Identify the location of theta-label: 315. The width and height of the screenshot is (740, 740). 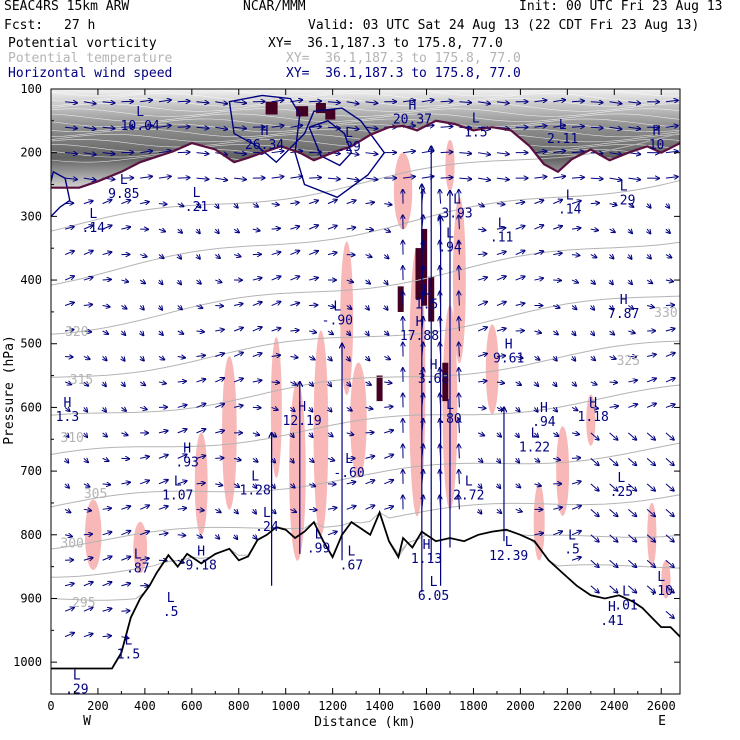
(81, 380).